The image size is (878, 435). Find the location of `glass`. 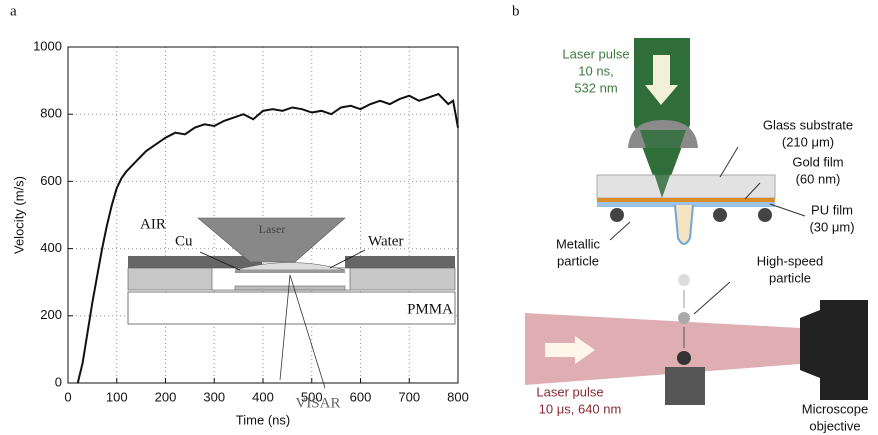

glass is located at coordinates (686, 186).